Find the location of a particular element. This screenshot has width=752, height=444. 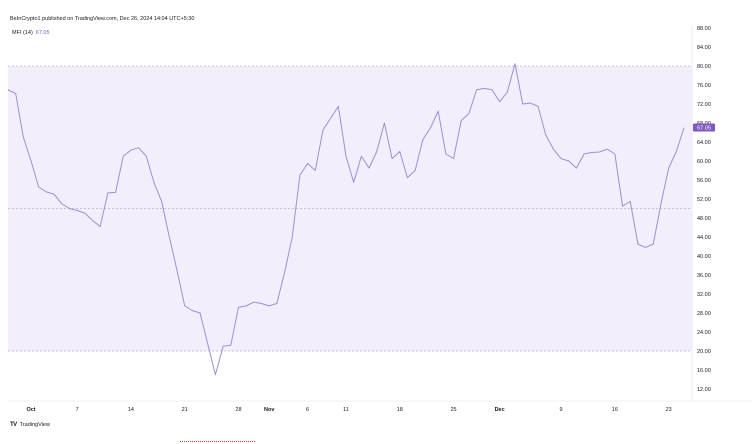

last-value-label: 67.05 is located at coordinates (704, 129).